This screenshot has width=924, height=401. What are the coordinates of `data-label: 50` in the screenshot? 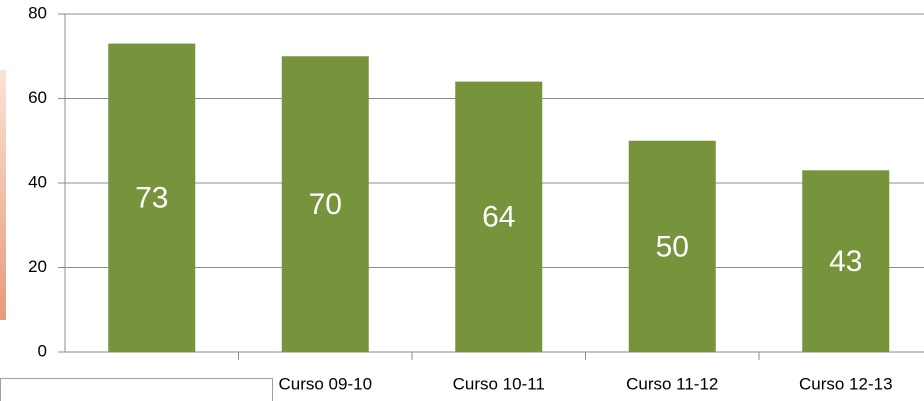 It's located at (672, 246).